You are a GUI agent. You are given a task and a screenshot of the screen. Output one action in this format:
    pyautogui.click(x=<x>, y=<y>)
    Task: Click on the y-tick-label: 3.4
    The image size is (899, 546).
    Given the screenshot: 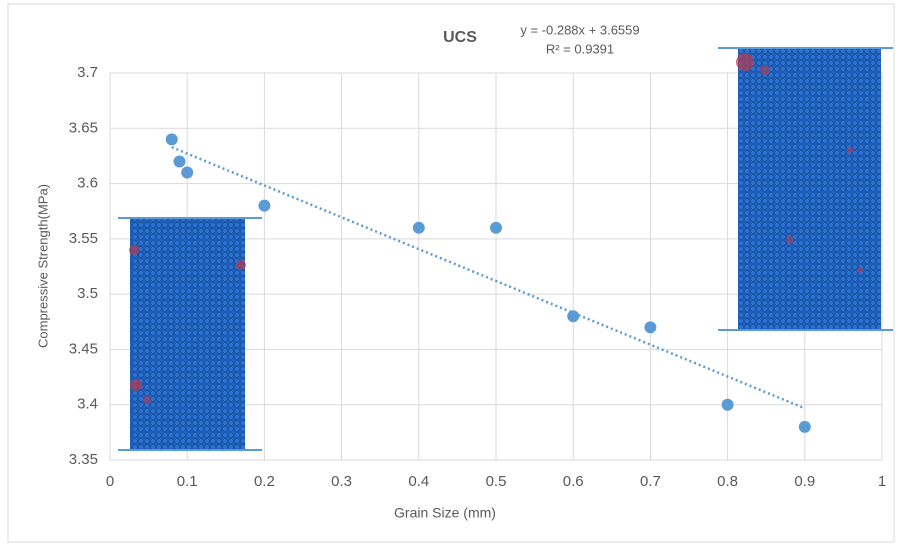 What is the action you would take?
    pyautogui.click(x=87, y=404)
    